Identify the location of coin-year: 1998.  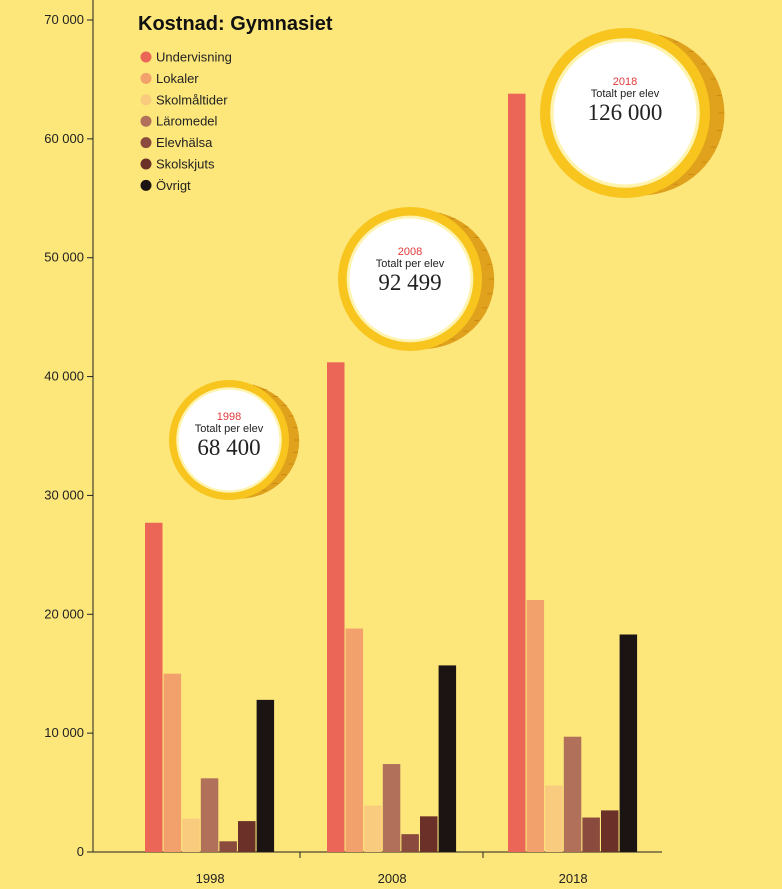
(229, 417).